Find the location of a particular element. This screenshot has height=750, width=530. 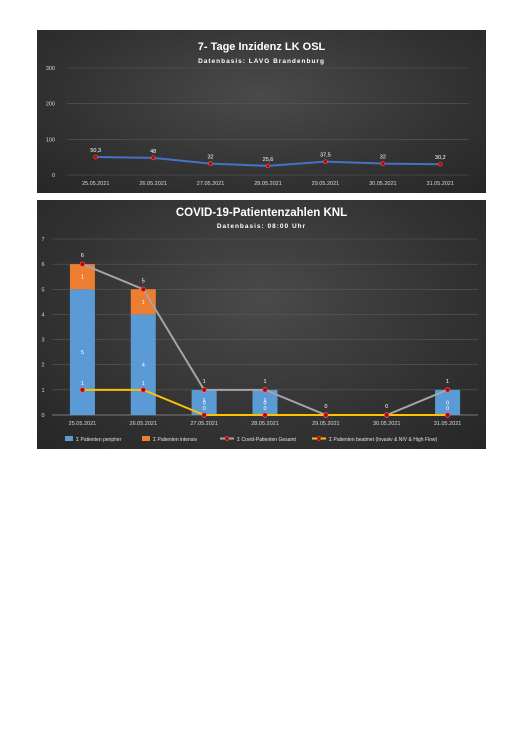

patients-x-tick: 26.05.2021 is located at coordinates (144, 424).